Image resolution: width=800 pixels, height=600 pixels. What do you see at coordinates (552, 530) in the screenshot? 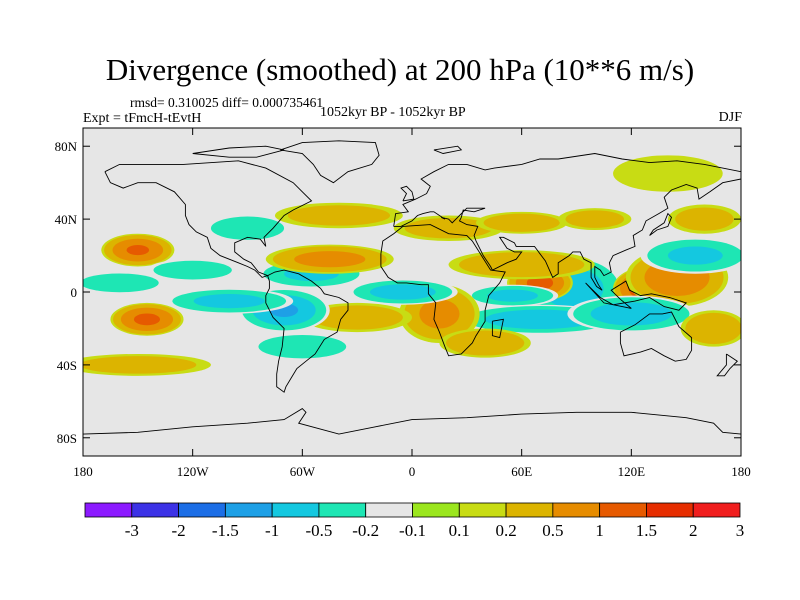
I see `colorbar-label: 0.5` at bounding box center [552, 530].